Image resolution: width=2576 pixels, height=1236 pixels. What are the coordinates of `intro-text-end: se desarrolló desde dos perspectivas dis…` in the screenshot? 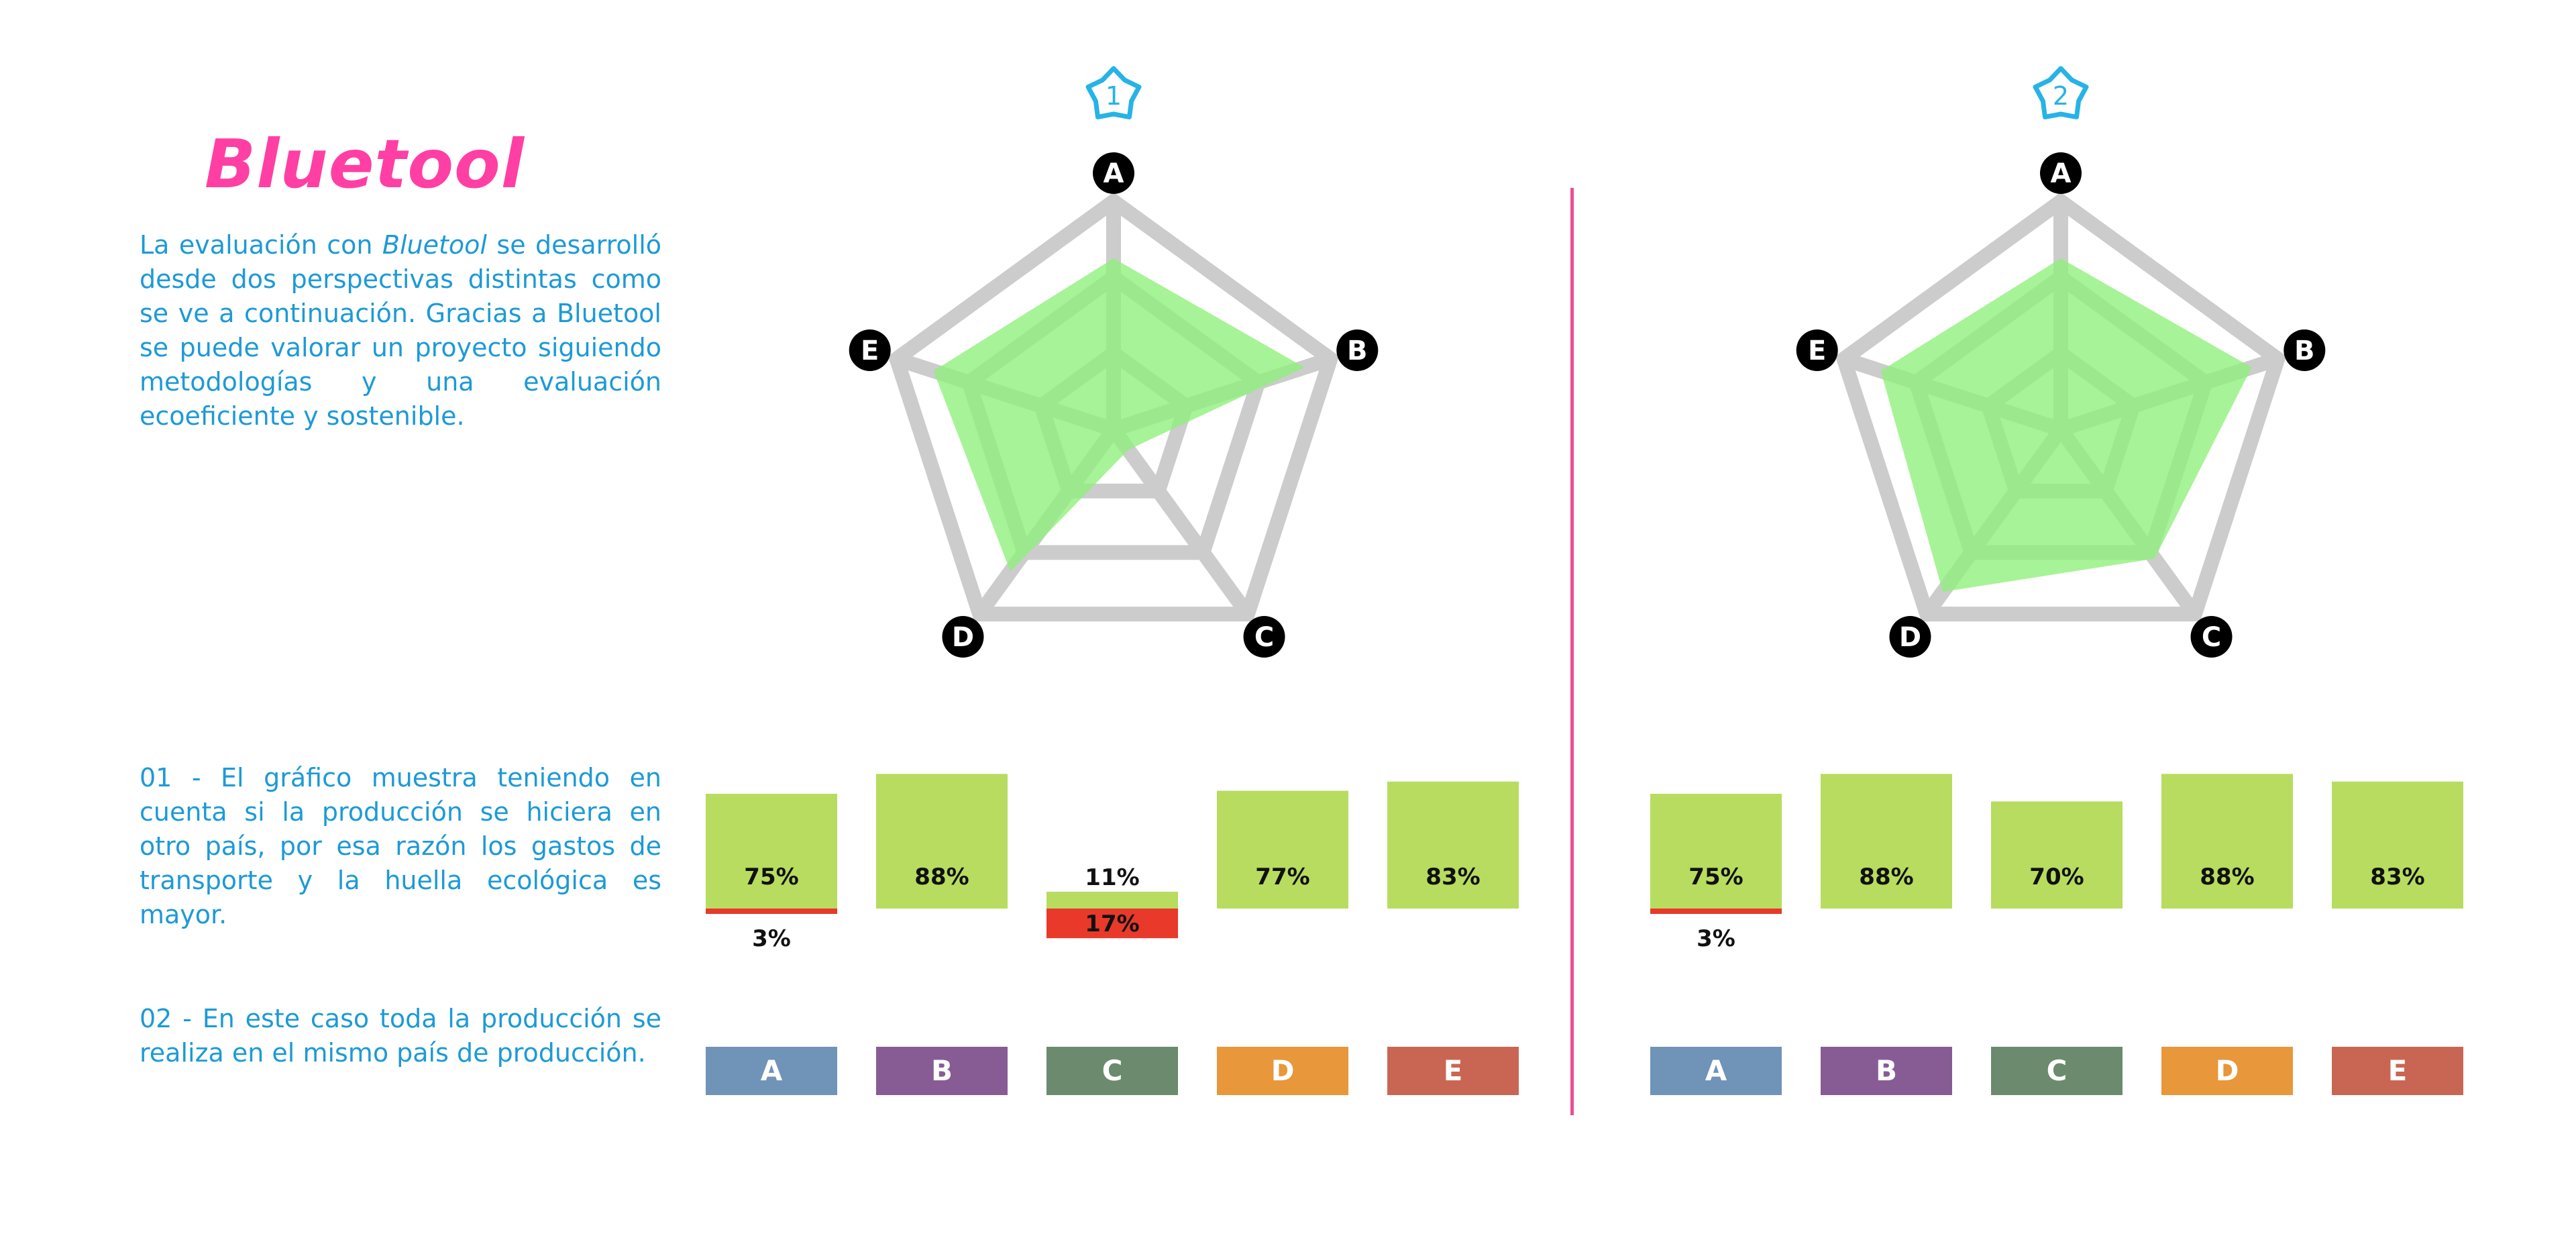 It's located at (400, 330).